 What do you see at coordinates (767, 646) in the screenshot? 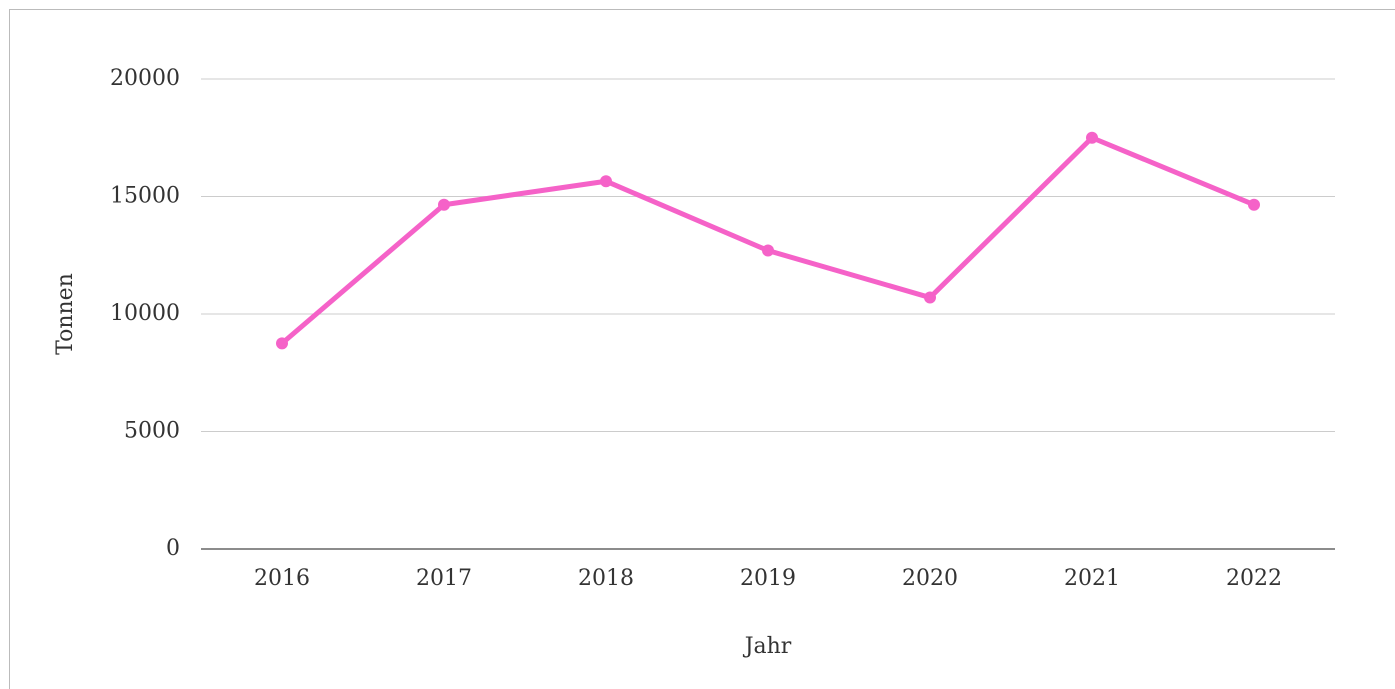
I see `x-axis-label: Jahr` at bounding box center [767, 646].